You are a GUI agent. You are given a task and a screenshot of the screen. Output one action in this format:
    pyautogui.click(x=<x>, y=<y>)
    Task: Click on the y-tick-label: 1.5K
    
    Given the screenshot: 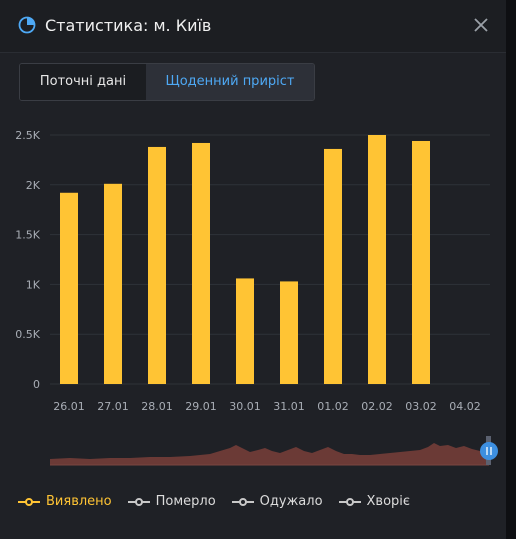 What is the action you would take?
    pyautogui.click(x=27, y=235)
    